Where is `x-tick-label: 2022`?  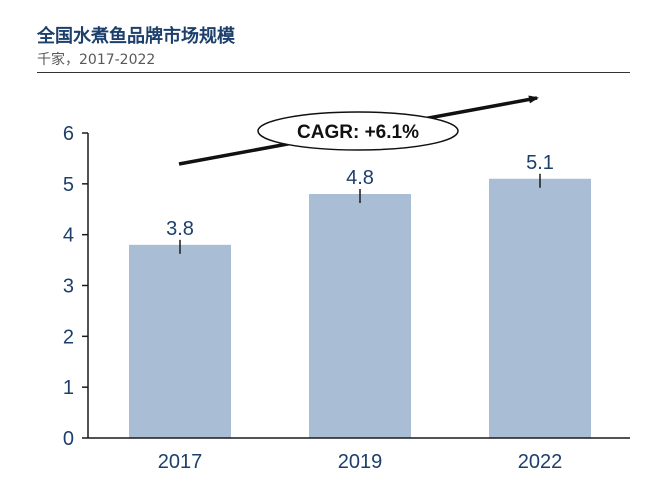
x-tick-label: 2022 is located at coordinates (540, 462).